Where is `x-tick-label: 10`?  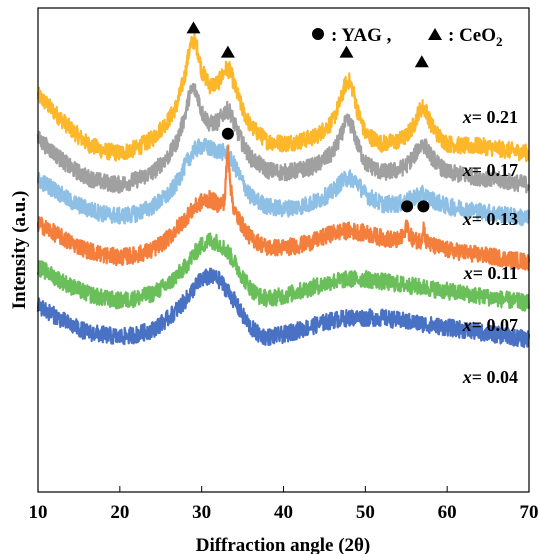 x-tick-label: 10 is located at coordinates (38, 512).